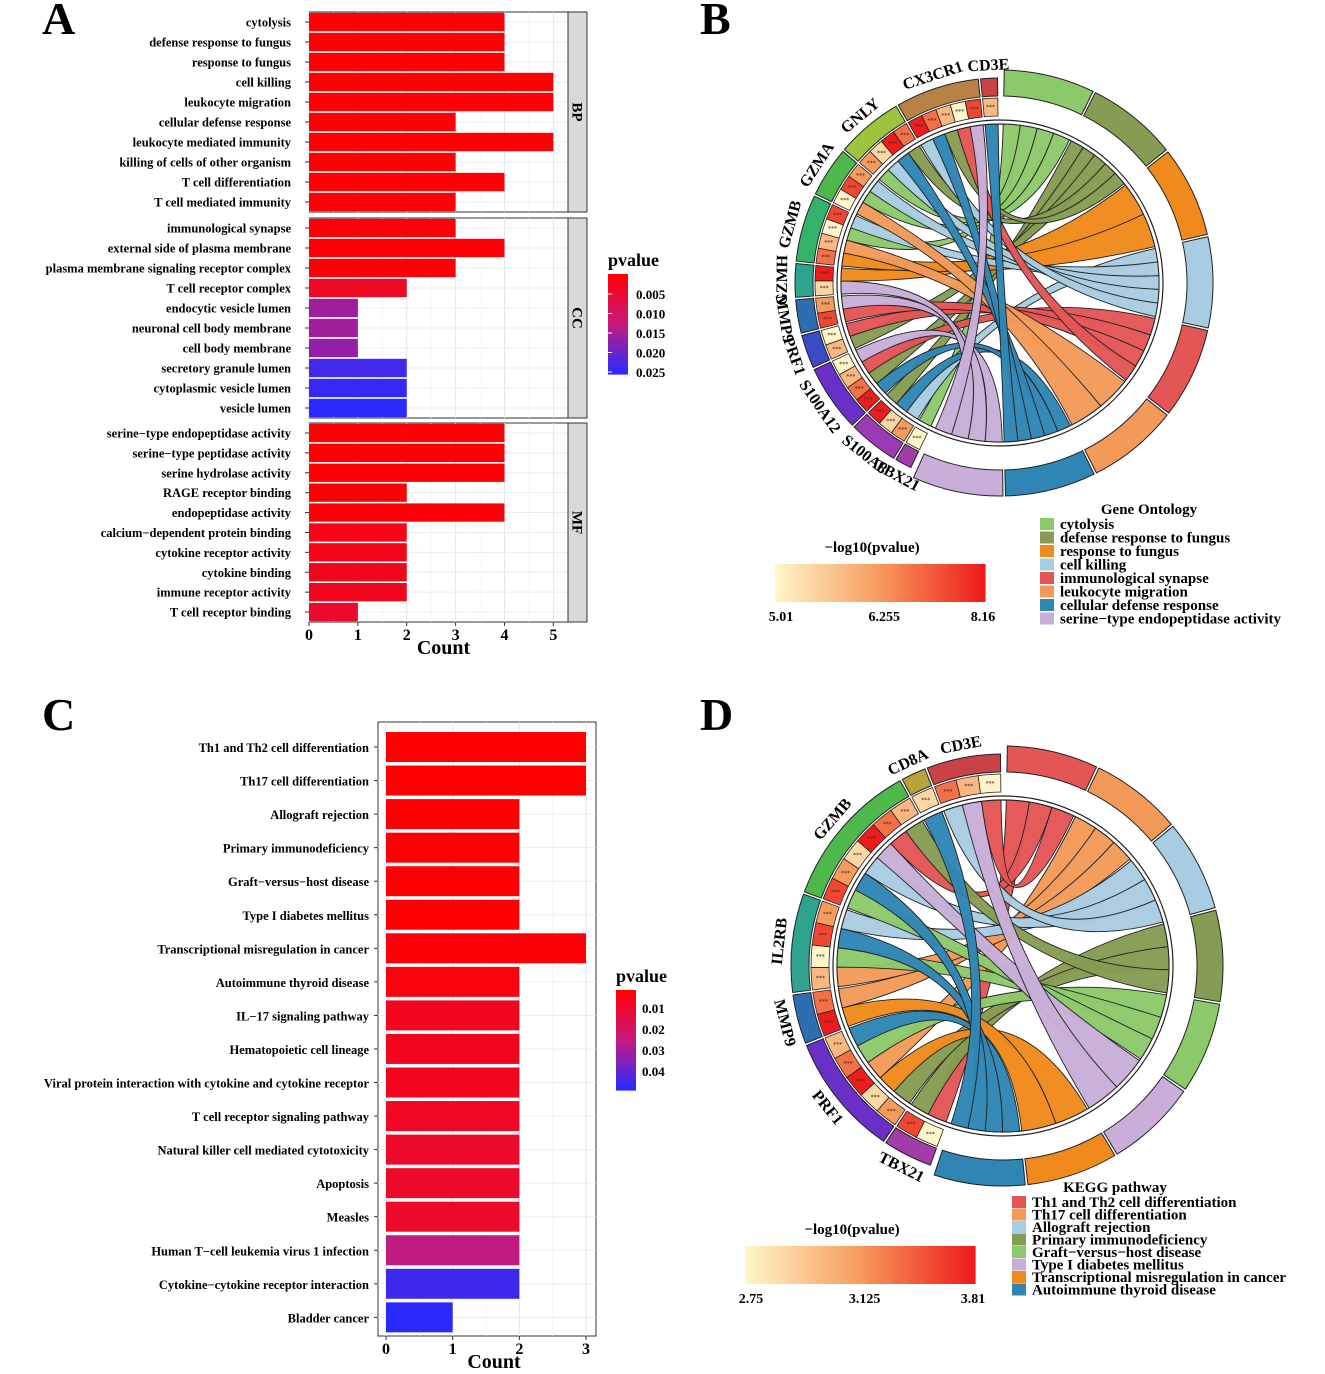 Image resolution: width=1325 pixels, height=1374 pixels. What do you see at coordinates (319, 815) in the screenshot?
I see `bar-label: Allograft rejection` at bounding box center [319, 815].